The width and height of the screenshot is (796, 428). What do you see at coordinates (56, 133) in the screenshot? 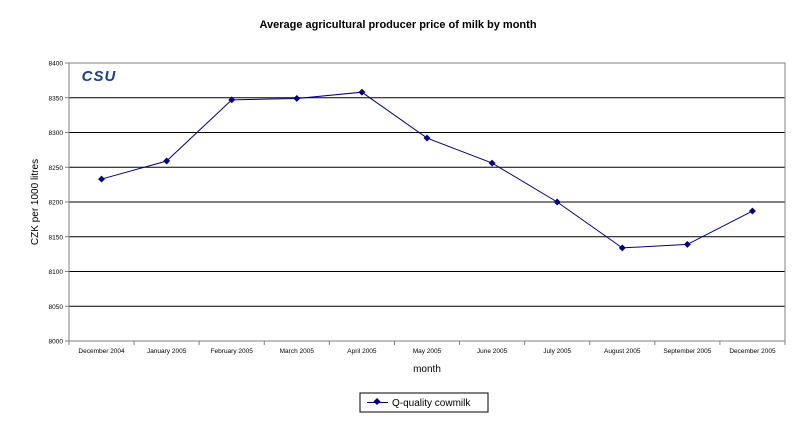
I see `y-tick-label: 8300` at bounding box center [56, 133].